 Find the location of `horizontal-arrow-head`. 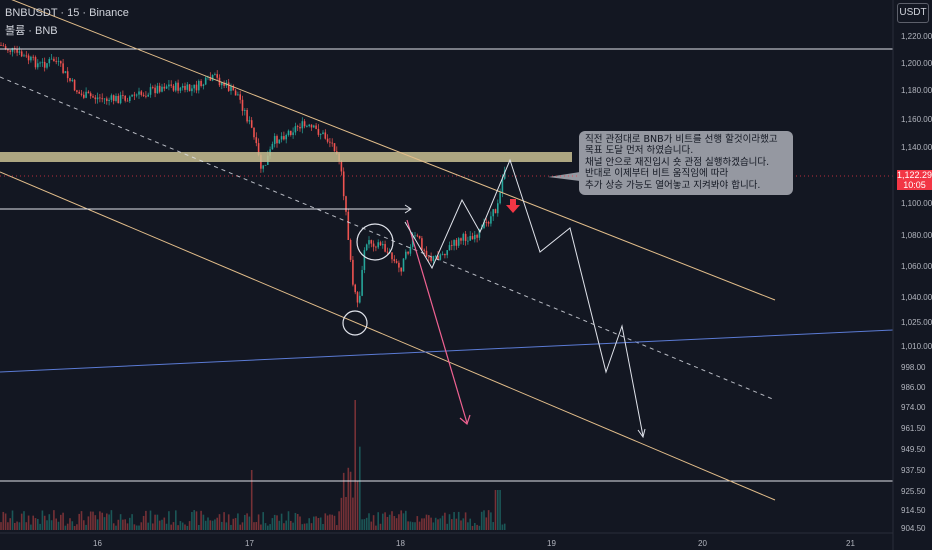

horizontal-arrow-head is located at coordinates (408, 209).